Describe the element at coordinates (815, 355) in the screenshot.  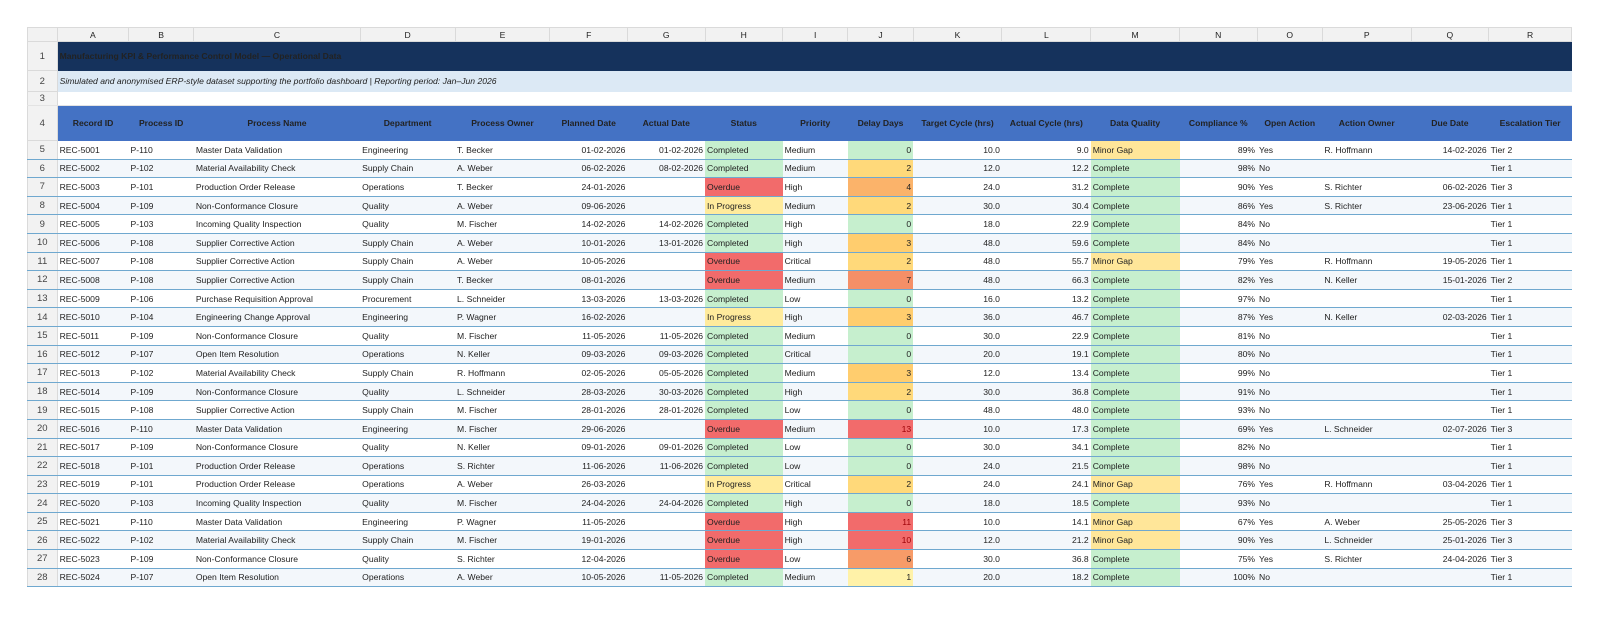
I see `cell: Critical` at that location.